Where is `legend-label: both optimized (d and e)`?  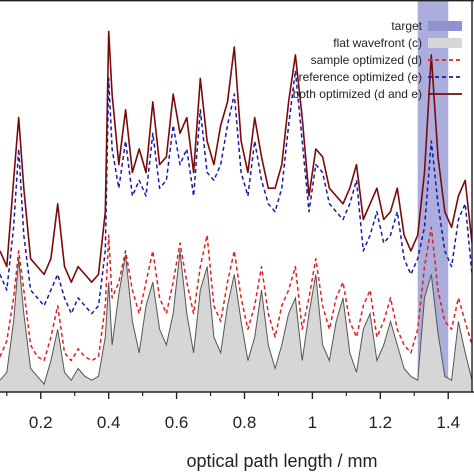 legend-label: both optimized (d and e) is located at coordinates (357, 94).